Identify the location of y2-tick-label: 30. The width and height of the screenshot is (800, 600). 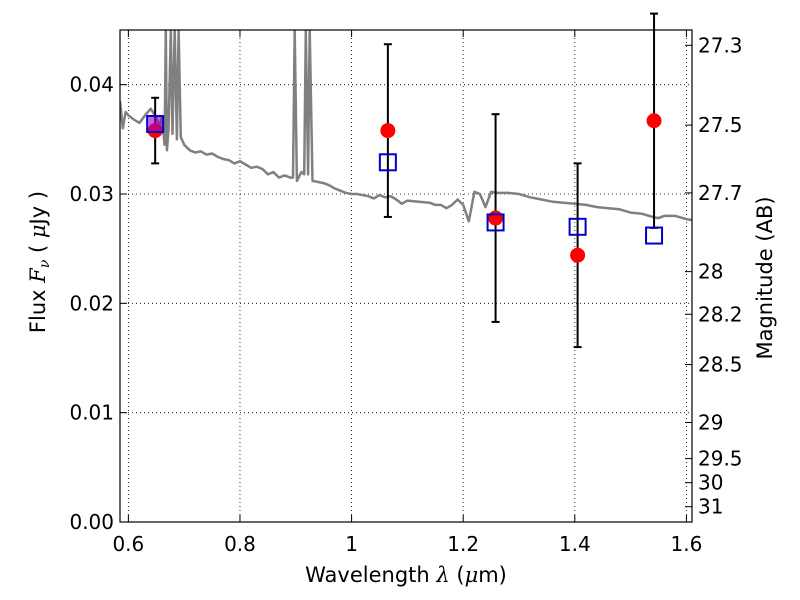
(710, 483).